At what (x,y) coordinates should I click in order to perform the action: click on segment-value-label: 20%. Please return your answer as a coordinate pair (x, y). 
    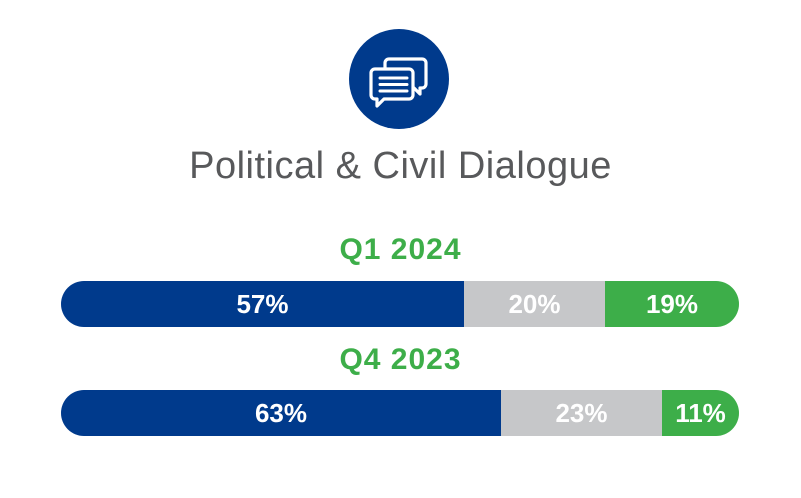
    Looking at the image, I should click on (534, 303).